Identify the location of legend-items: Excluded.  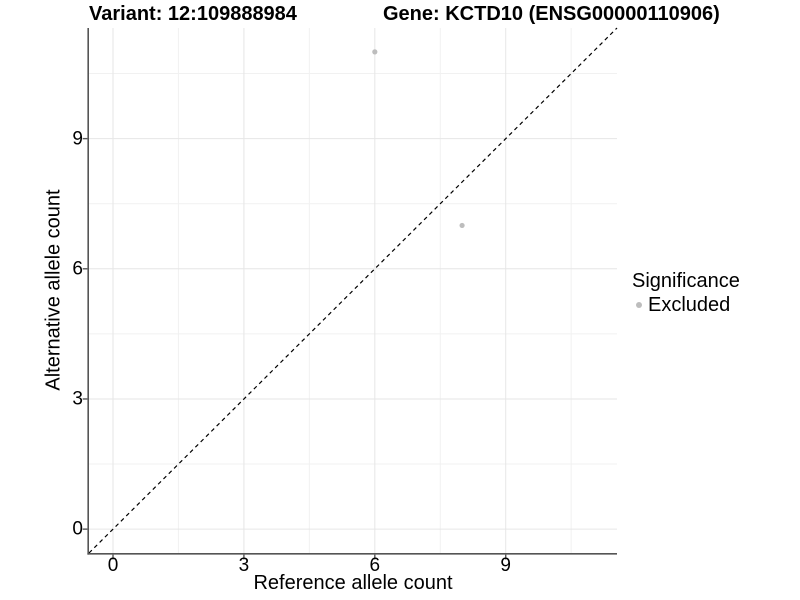
(686, 305).